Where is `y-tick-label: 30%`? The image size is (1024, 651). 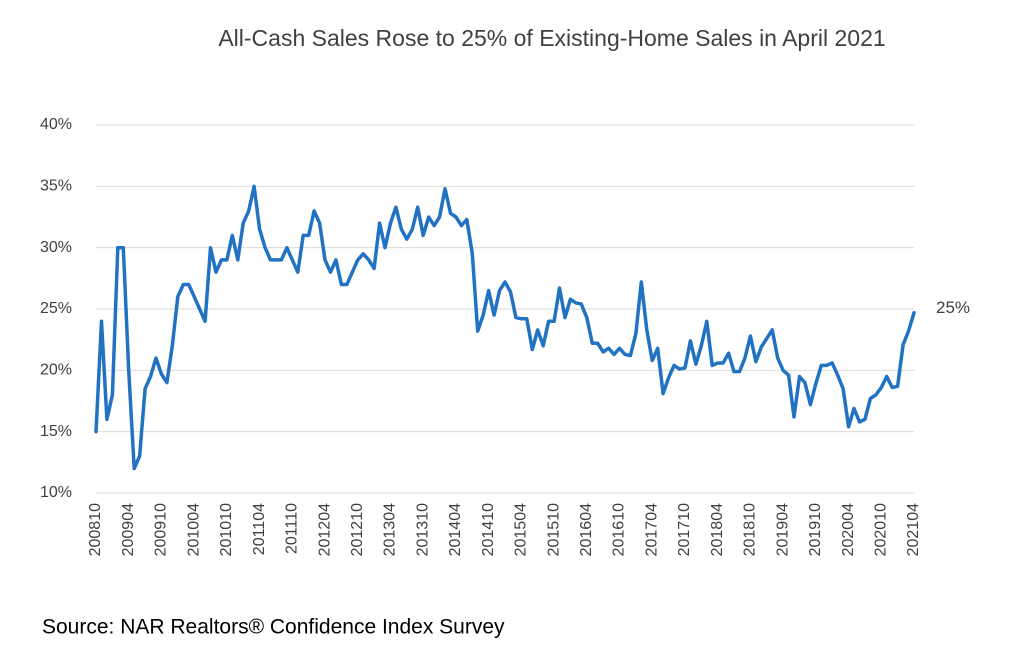 y-tick-label: 30% is located at coordinates (56, 247).